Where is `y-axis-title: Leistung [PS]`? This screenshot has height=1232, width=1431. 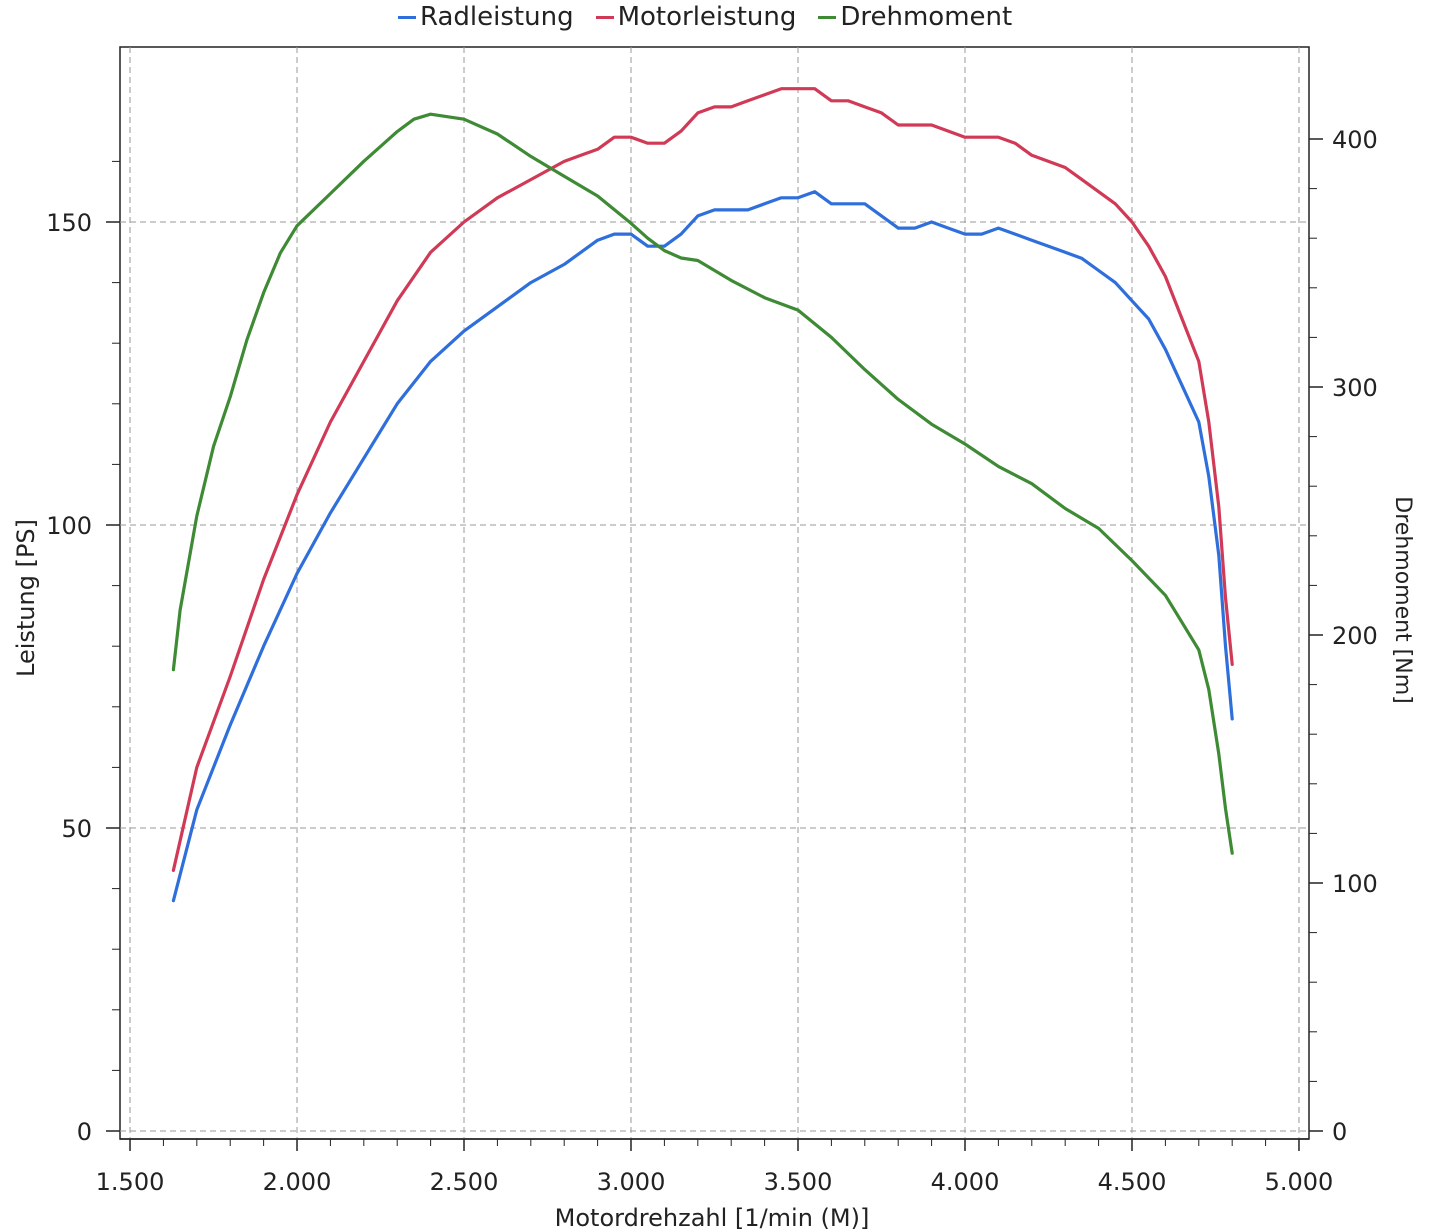
y-axis-title: Leistung [PS] is located at coordinates (26, 598).